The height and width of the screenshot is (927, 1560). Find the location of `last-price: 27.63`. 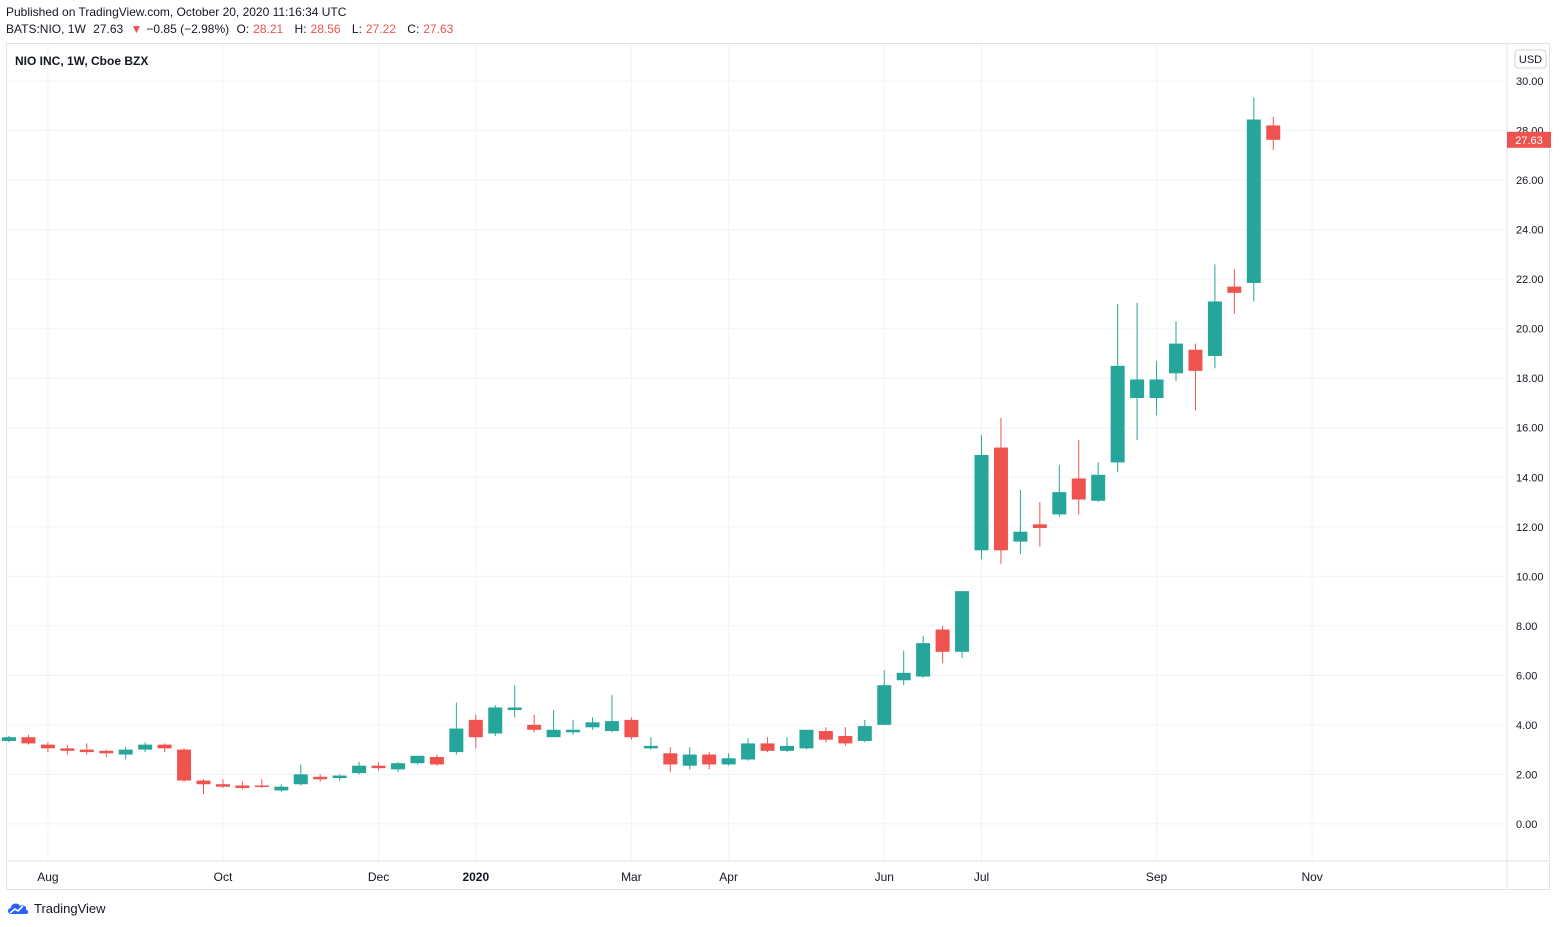

last-price: 27.63 is located at coordinates (108, 29).